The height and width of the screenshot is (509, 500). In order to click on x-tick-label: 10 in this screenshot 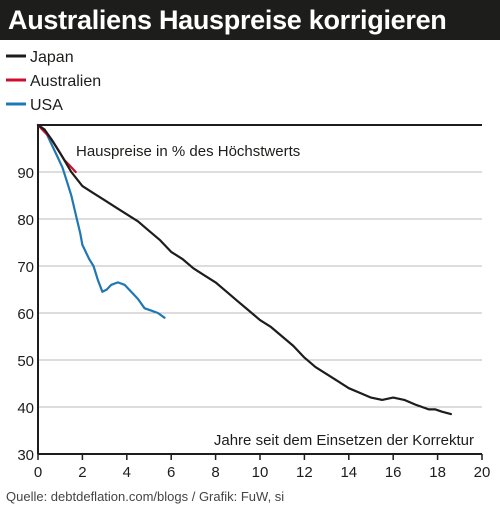, I will do `click(260, 472)`.